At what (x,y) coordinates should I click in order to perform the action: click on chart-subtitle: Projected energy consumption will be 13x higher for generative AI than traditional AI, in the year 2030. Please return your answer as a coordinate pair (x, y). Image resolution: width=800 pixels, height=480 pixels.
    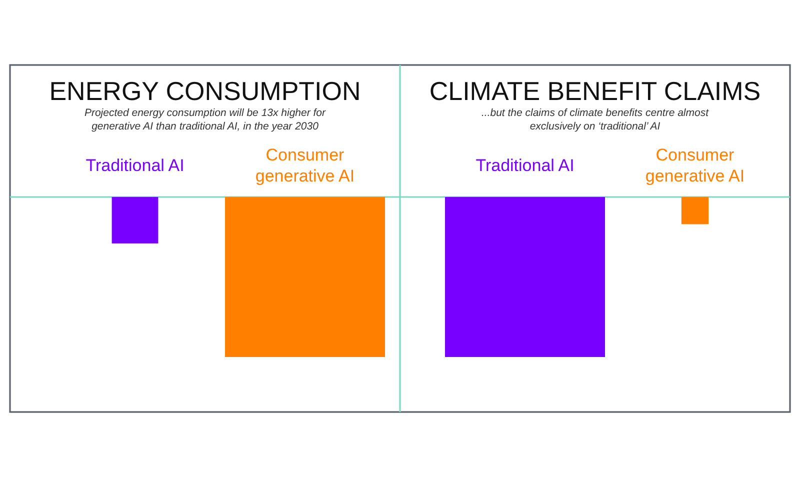
    Looking at the image, I should click on (205, 119).